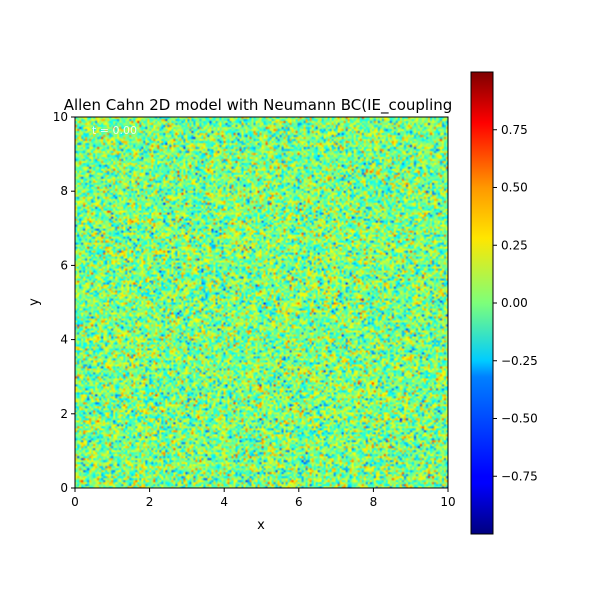 Image resolution: width=600 pixels, height=605 pixels. What do you see at coordinates (64, 488) in the screenshot?
I see `y-tick-label: 0` at bounding box center [64, 488].